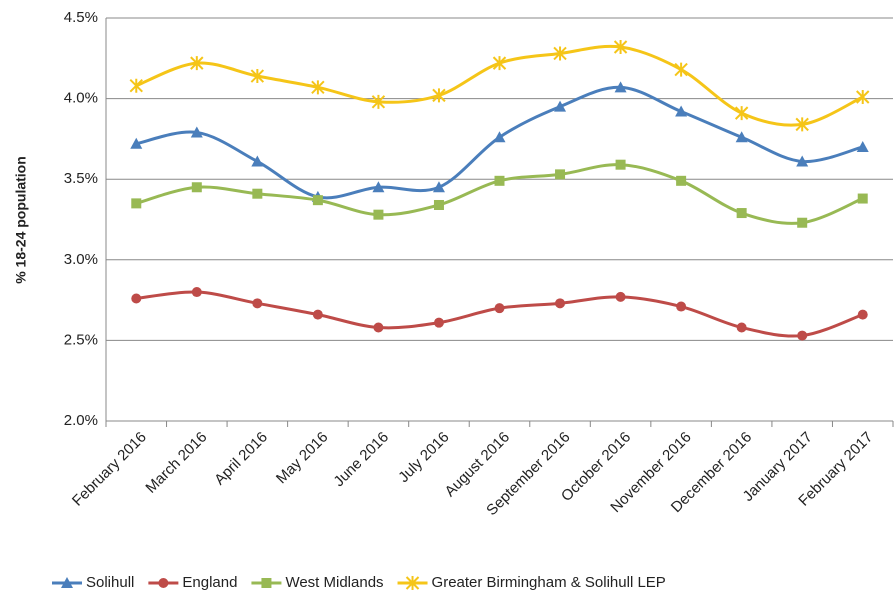 This screenshot has width=896, height=604. I want to click on x-tick-label: June 2016, so click(361, 460).